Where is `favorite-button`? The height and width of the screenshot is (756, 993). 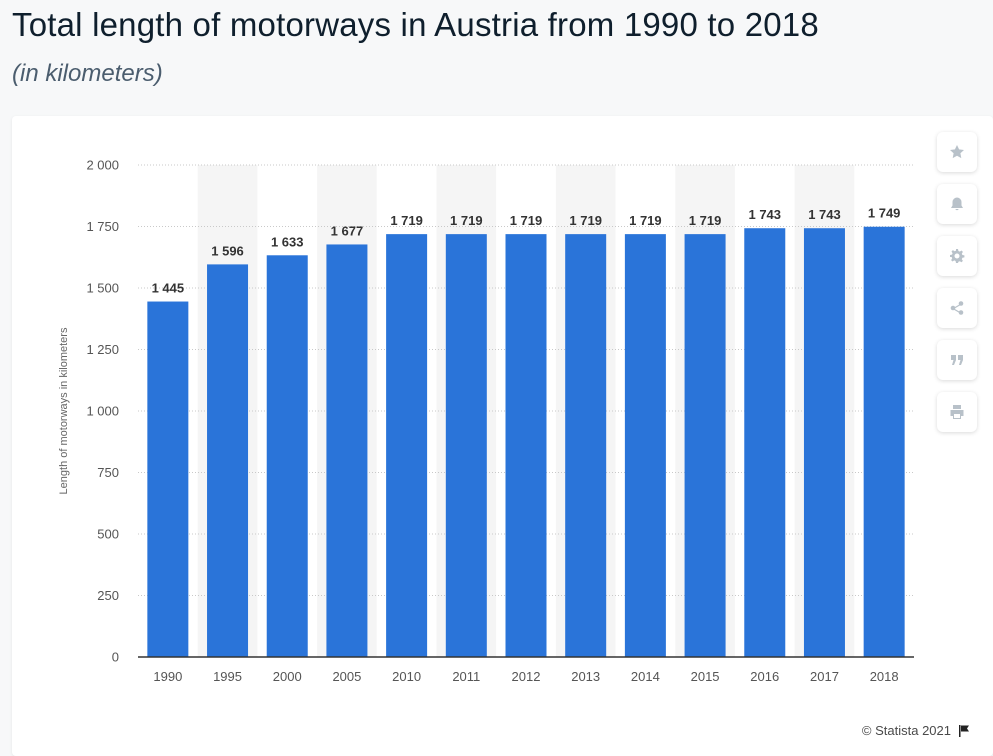
favorite-button is located at coordinates (957, 152).